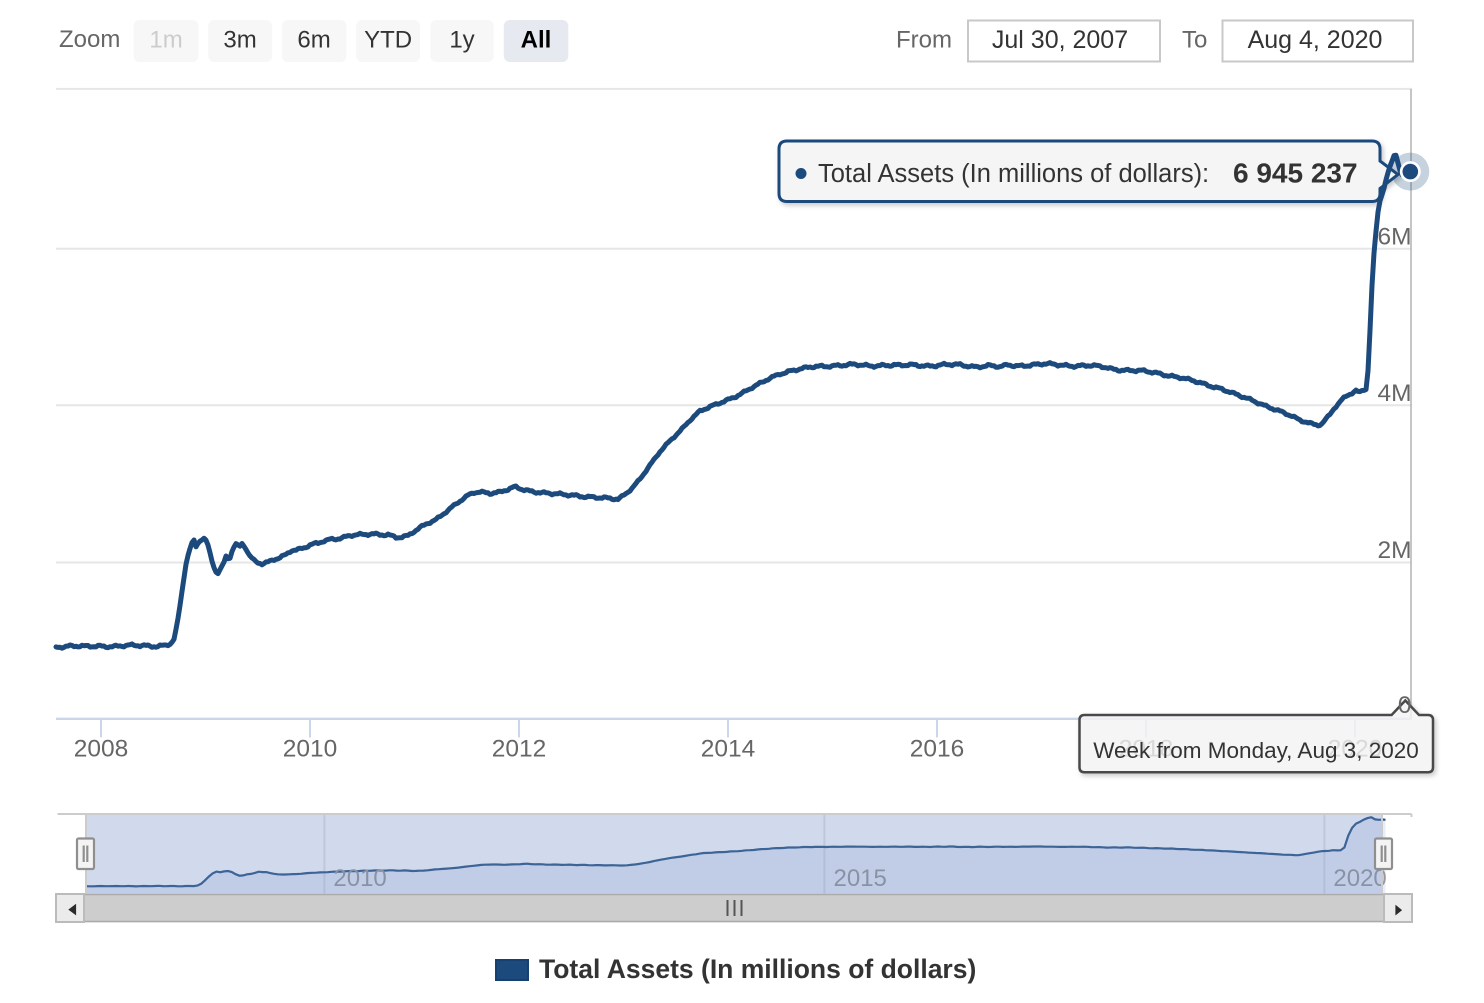 The height and width of the screenshot is (1003, 1484). Describe the element at coordinates (461, 40) in the screenshot. I see `svg-text: 1y` at that location.